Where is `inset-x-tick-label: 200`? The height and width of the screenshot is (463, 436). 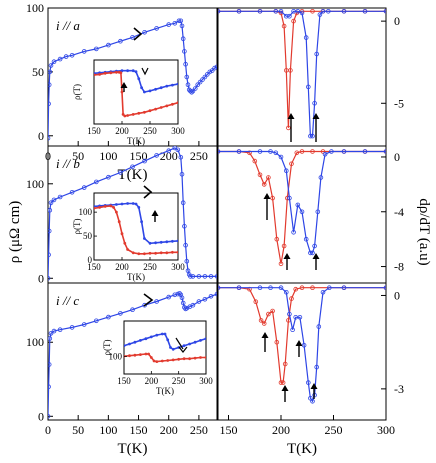
inset-x-tick-label: 200 is located at coordinates (152, 381).